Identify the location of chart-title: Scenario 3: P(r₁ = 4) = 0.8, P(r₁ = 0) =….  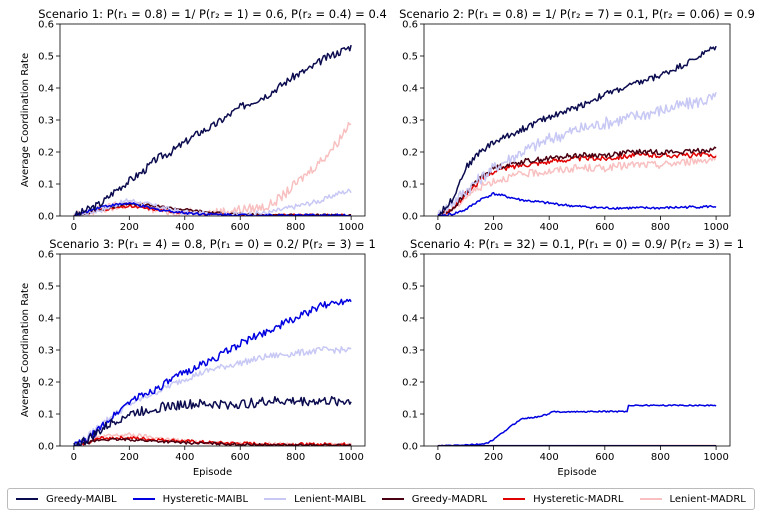
(212, 244).